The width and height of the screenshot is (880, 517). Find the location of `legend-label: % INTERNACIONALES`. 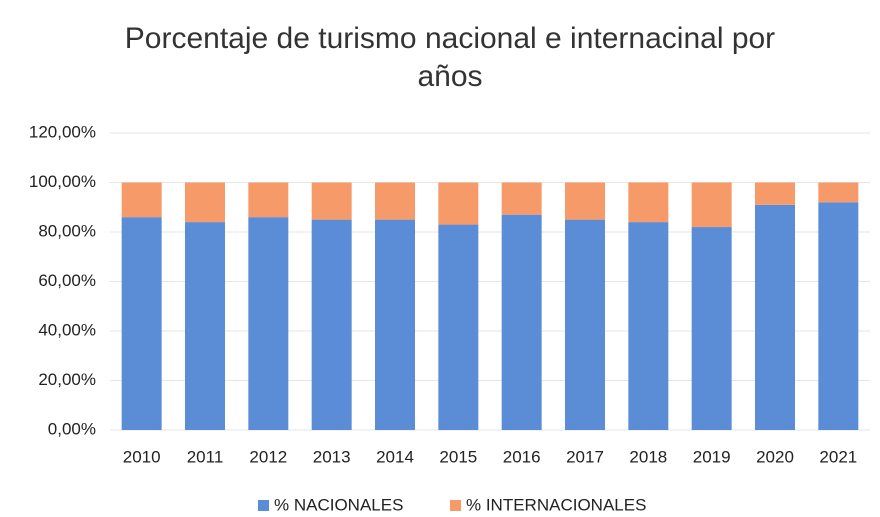

legend-label: % INTERNACIONALES is located at coordinates (556, 504).